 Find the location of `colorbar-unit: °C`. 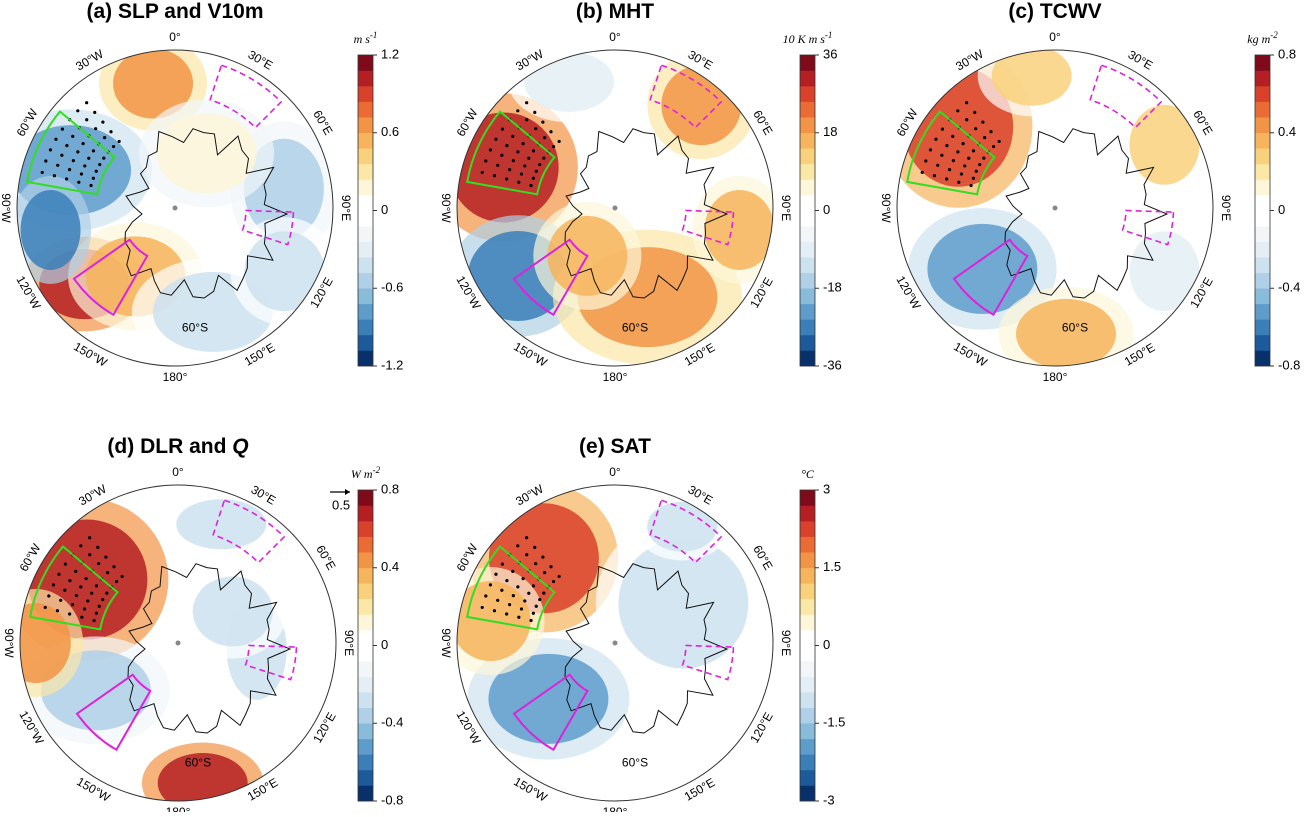

colorbar-unit: °C is located at coordinates (808, 474).